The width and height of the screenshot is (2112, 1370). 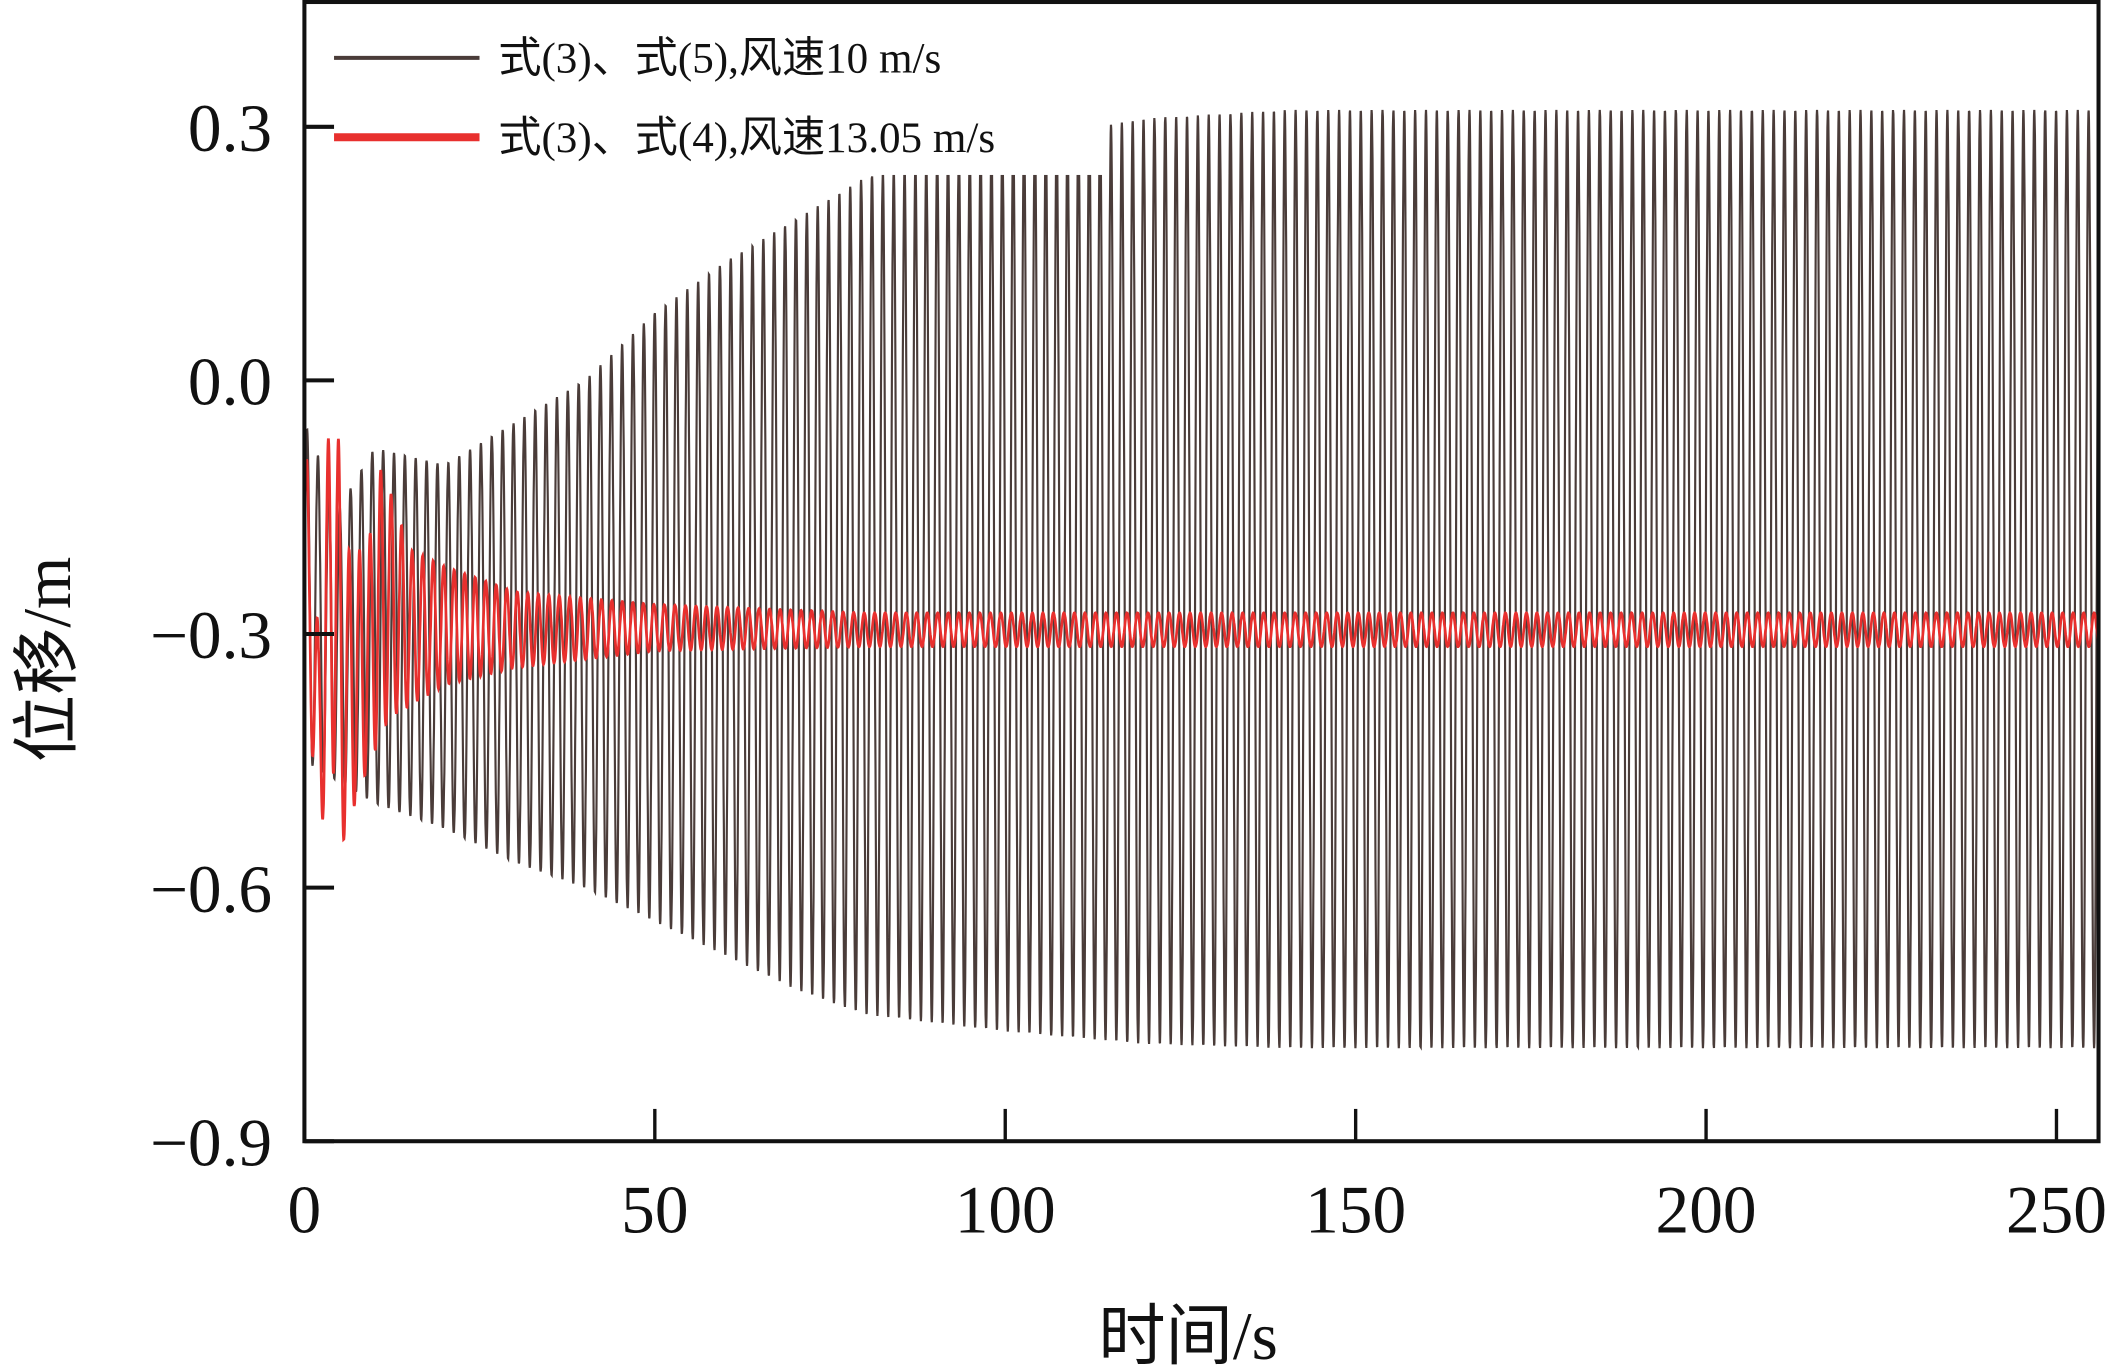 I want to click on legend: 式(3)、式(5),风速10 m/s 式(3)、式(4),风速13.05 m/s, so click(x=711, y=91).